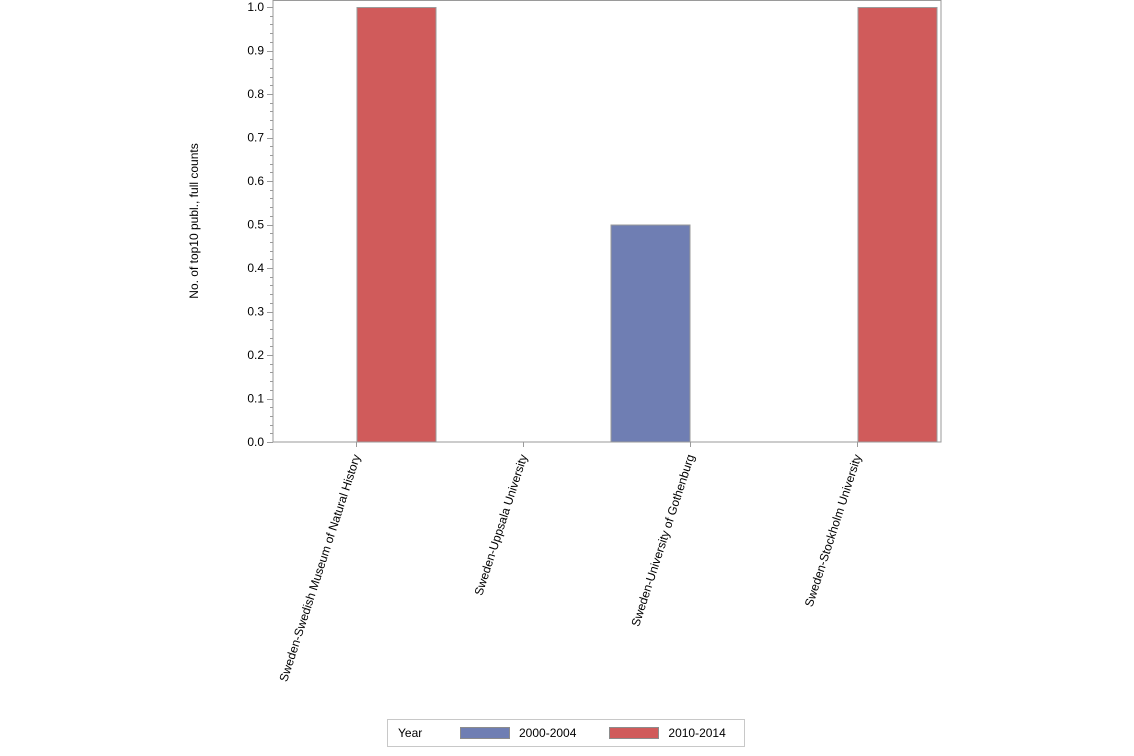 The height and width of the screenshot is (756, 1134). I want to click on legend-entry-2010-2014: 2010-2014, so click(667, 733).